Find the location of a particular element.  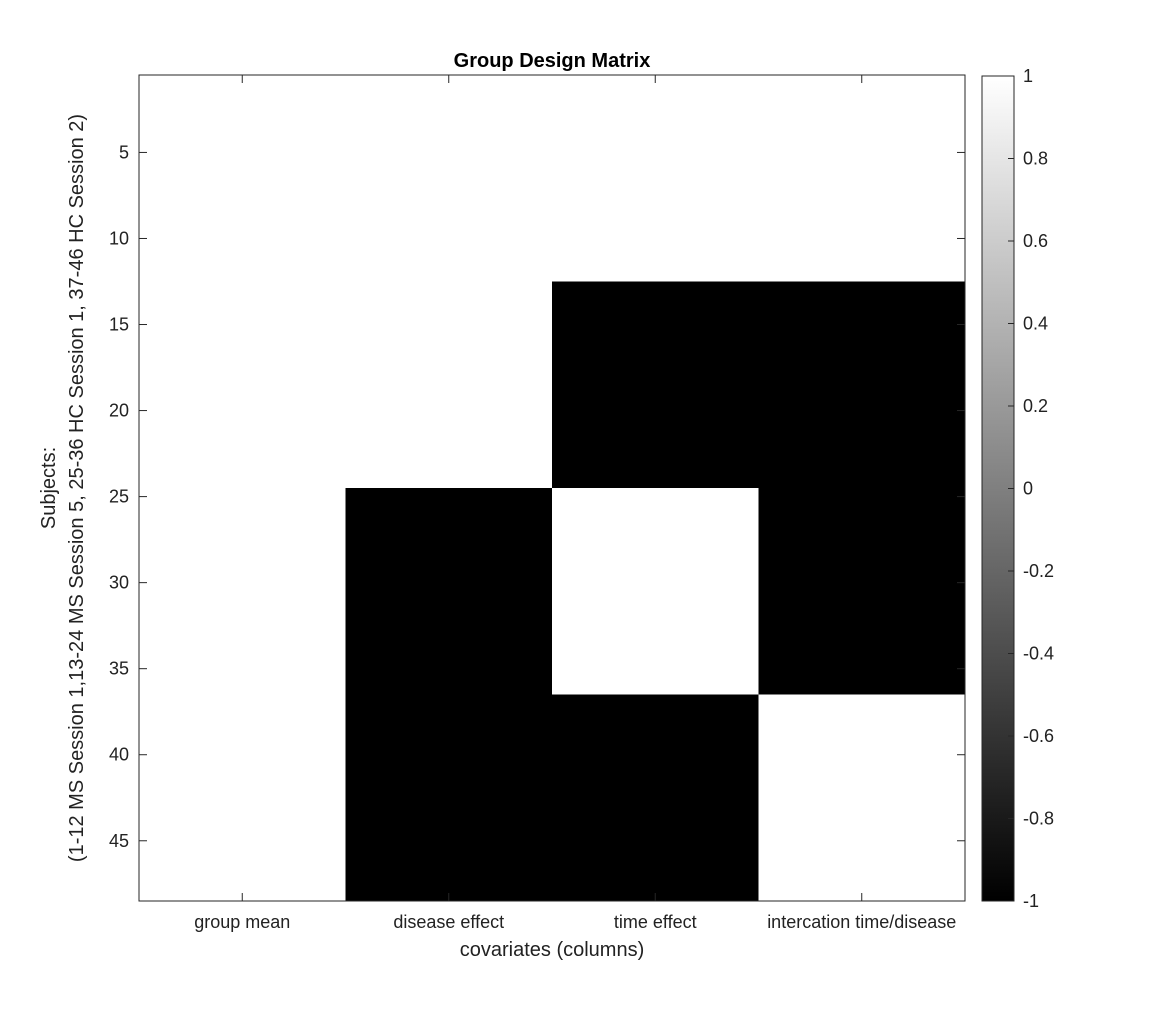

matrix-cell-block2-col3 is located at coordinates (655, 385).